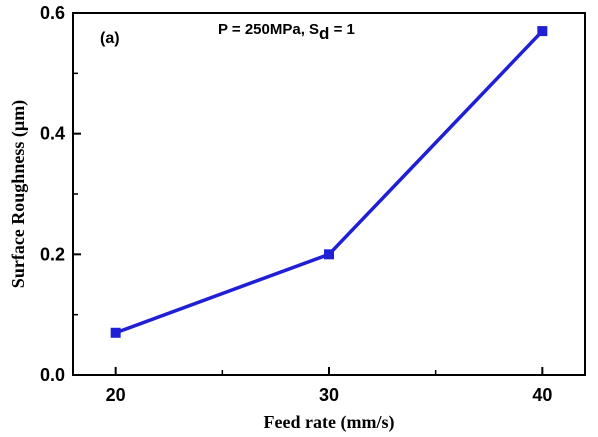  Describe the element at coordinates (542, 395) in the screenshot. I see `x-tick-label: 40` at that location.